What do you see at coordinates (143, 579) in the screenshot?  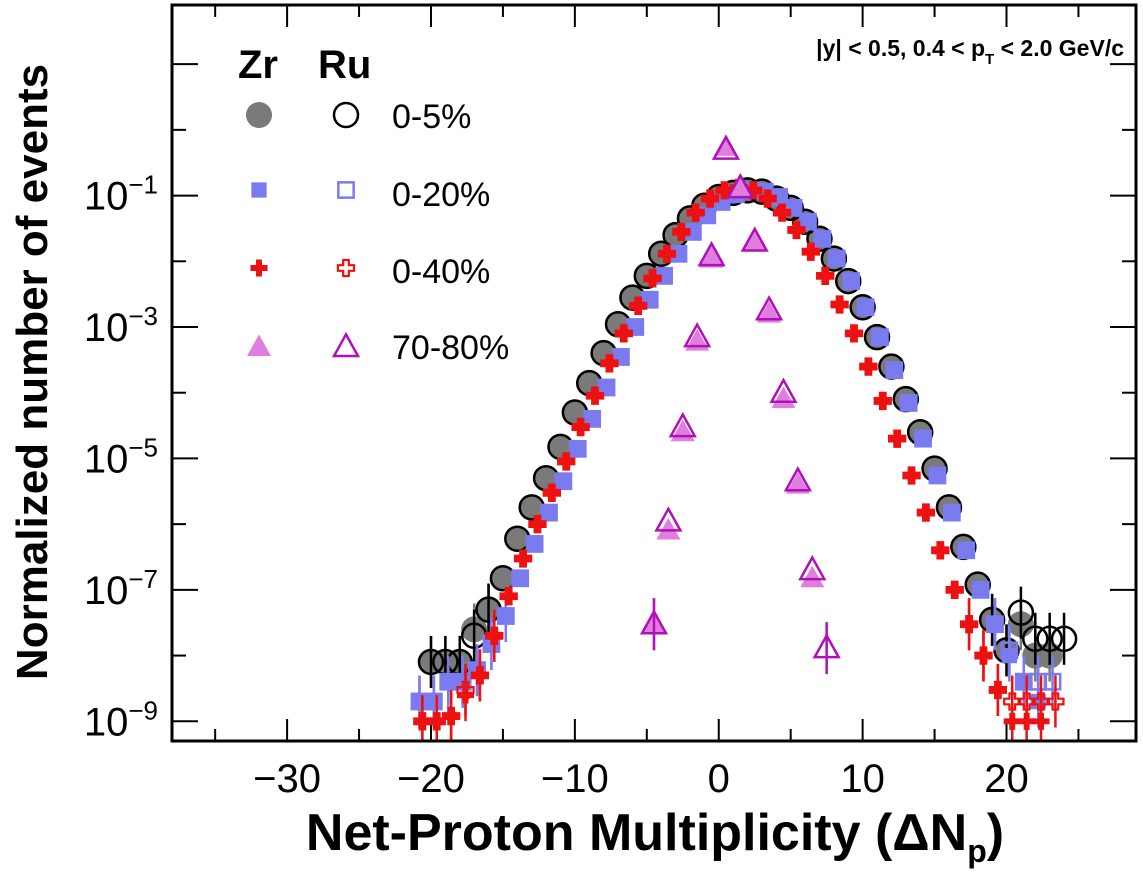 I see `y-tick-exponent: −7` at bounding box center [143, 579].